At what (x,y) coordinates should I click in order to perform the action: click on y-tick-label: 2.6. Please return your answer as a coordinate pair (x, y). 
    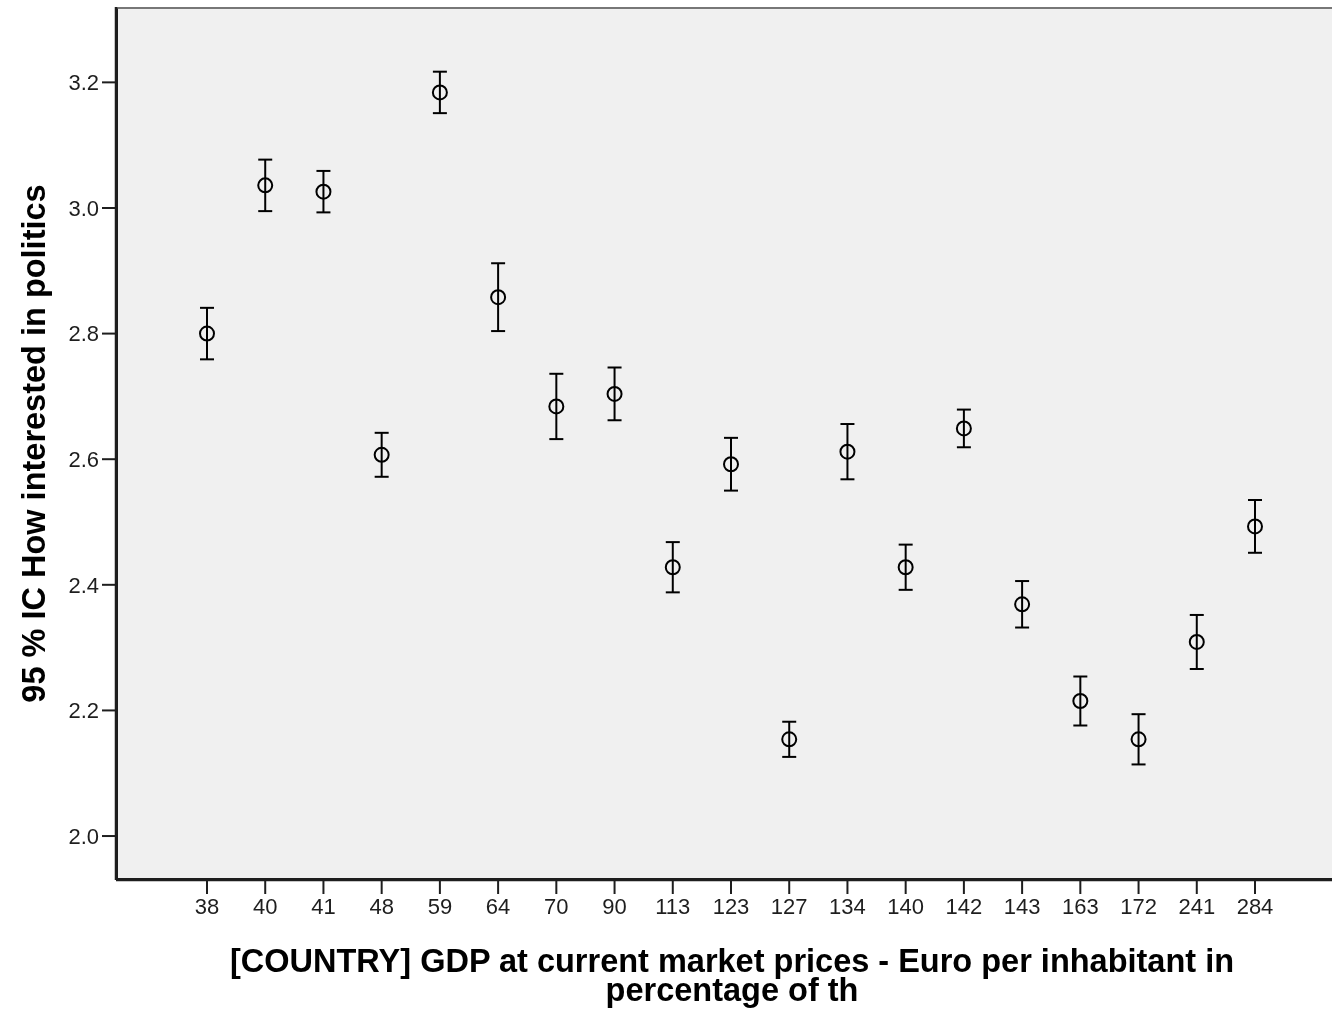
    Looking at the image, I should click on (83, 460).